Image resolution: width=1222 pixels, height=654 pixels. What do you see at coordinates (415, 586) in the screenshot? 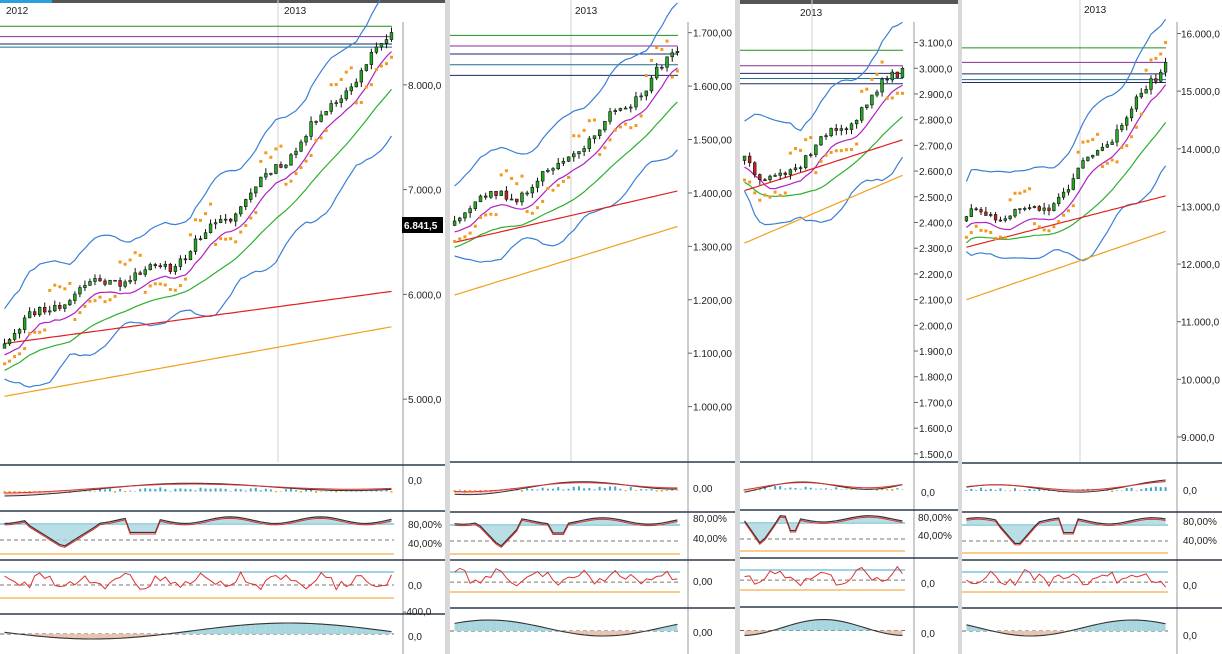
I see `rsi-zero-label: 0,0` at bounding box center [415, 586].